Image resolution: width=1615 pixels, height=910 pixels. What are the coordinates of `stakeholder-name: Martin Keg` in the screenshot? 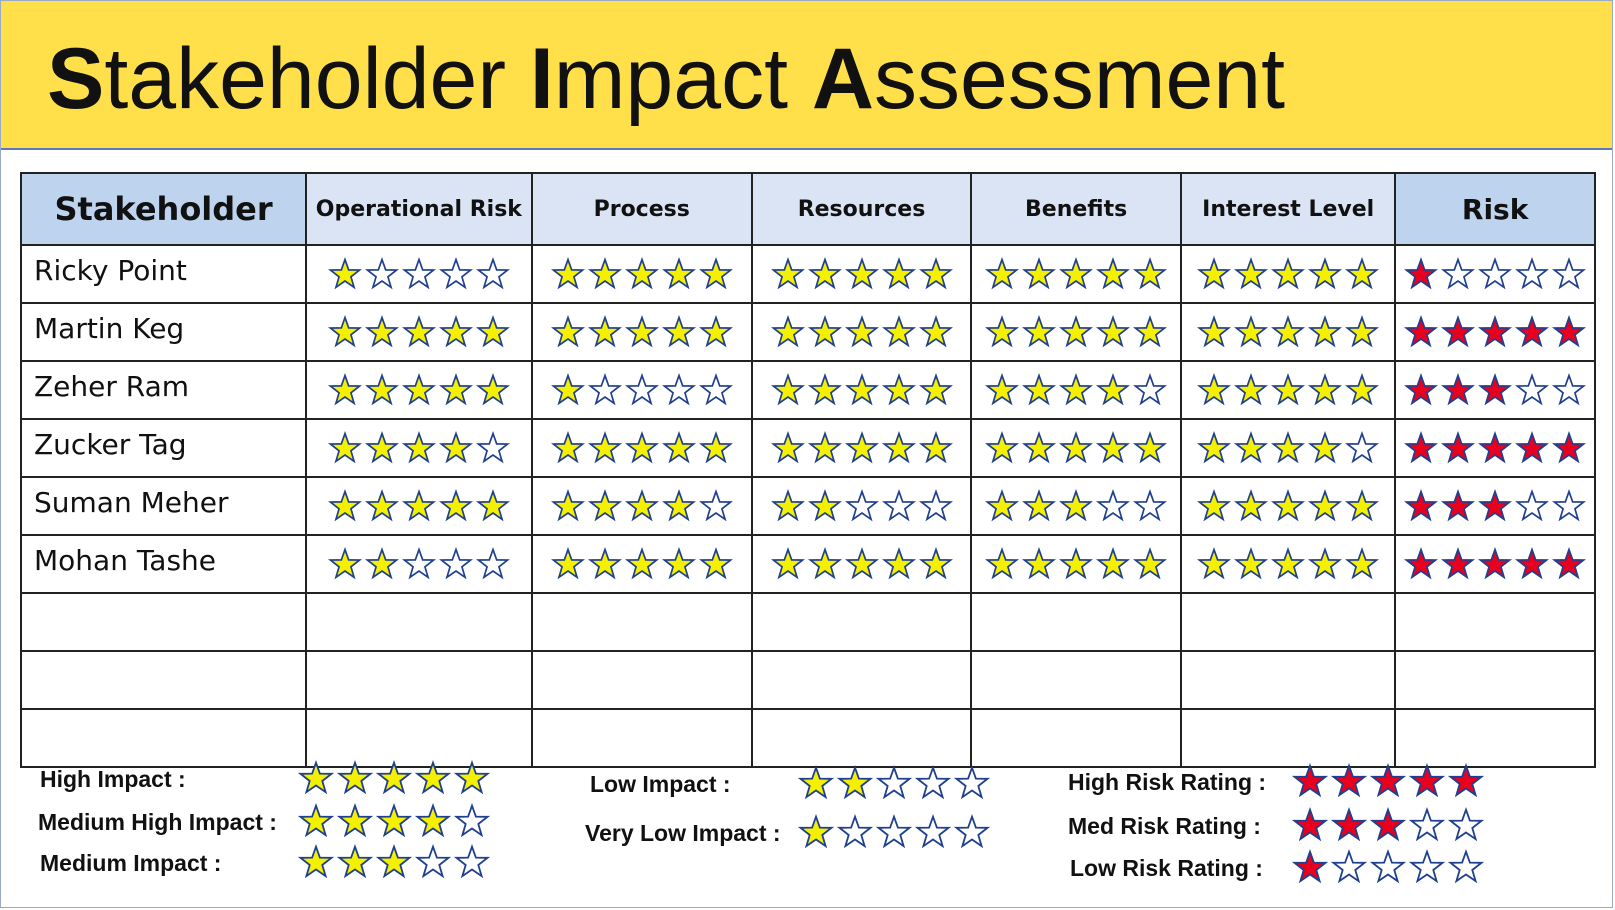 It's located at (163, 332).